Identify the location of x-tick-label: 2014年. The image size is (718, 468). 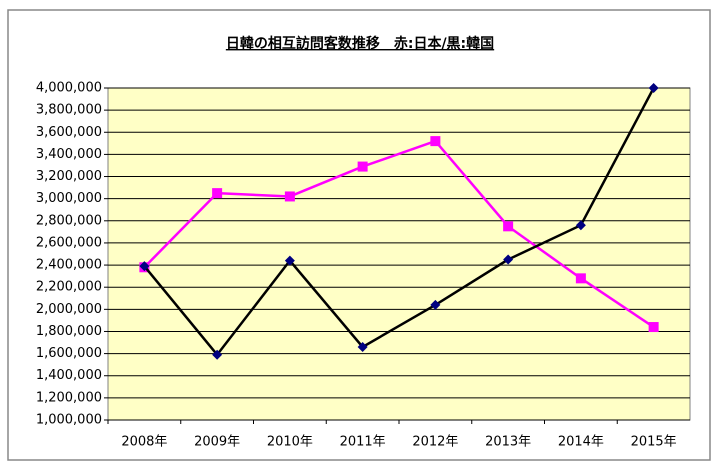
(581, 442).